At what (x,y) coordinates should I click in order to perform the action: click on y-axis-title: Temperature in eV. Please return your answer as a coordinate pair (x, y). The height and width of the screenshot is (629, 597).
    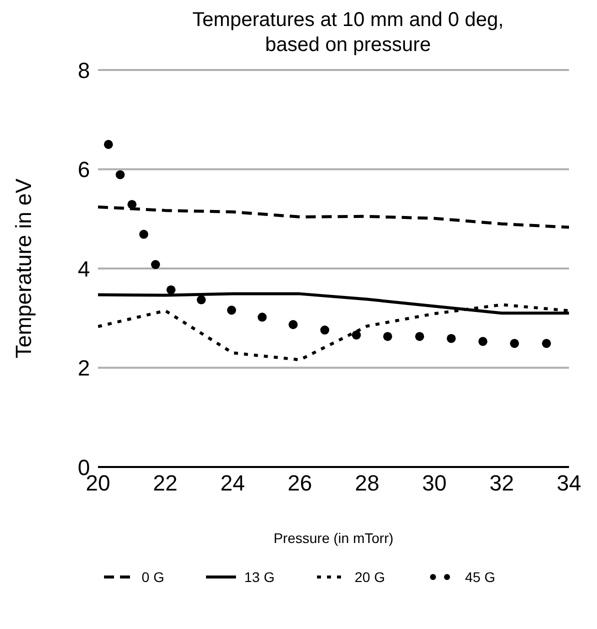
    Looking at the image, I should click on (23, 268).